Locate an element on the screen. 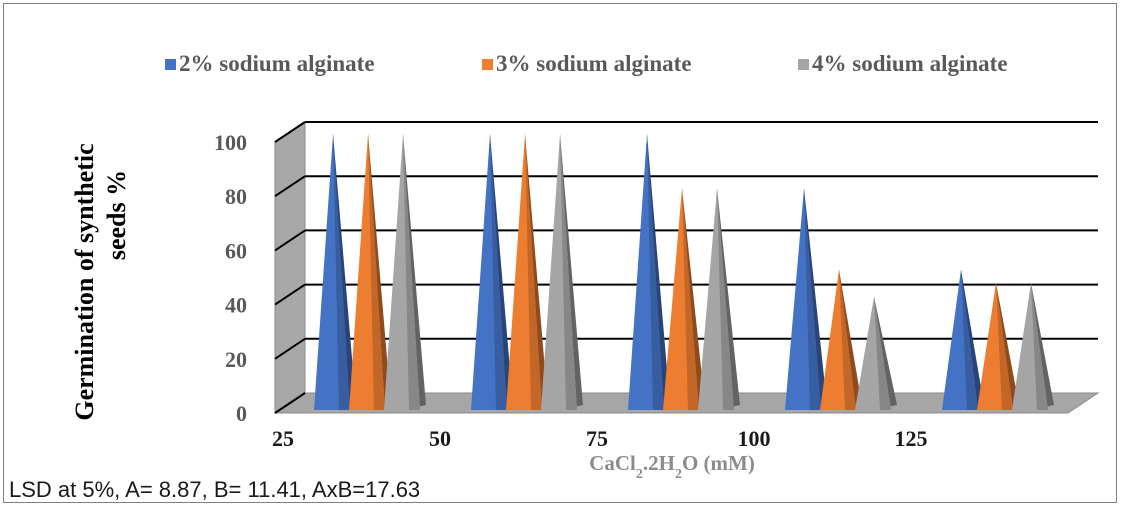  x-axis-title: CaCl2.2H2O (mM) is located at coordinates (672, 466).